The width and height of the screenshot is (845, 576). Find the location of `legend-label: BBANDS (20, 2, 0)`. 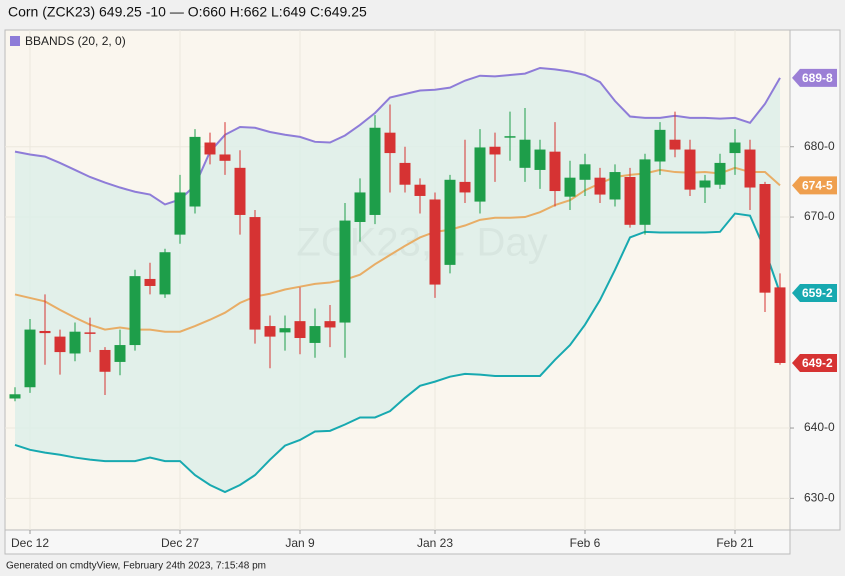

legend-label: BBANDS (20, 2, 0) is located at coordinates (75, 41).